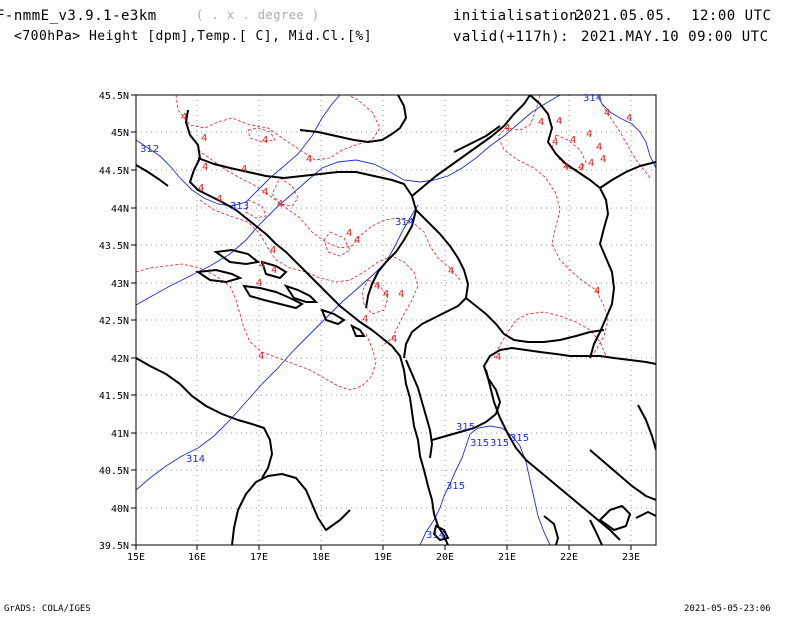  I want to click on init-label: initialisation:, so click(520, 16).